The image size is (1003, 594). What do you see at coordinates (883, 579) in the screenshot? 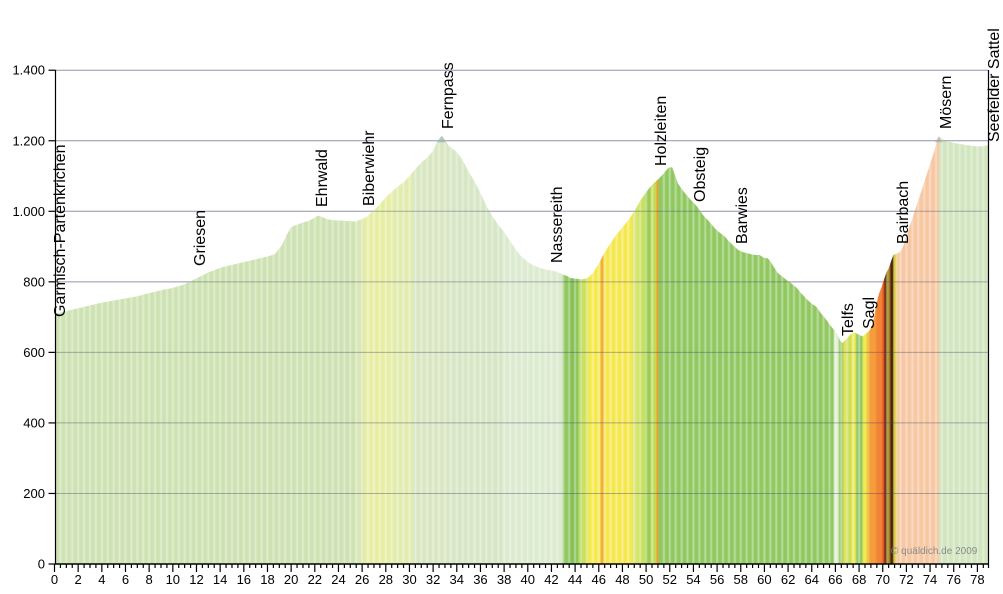
I see `svg-text: 70` at bounding box center [883, 579].